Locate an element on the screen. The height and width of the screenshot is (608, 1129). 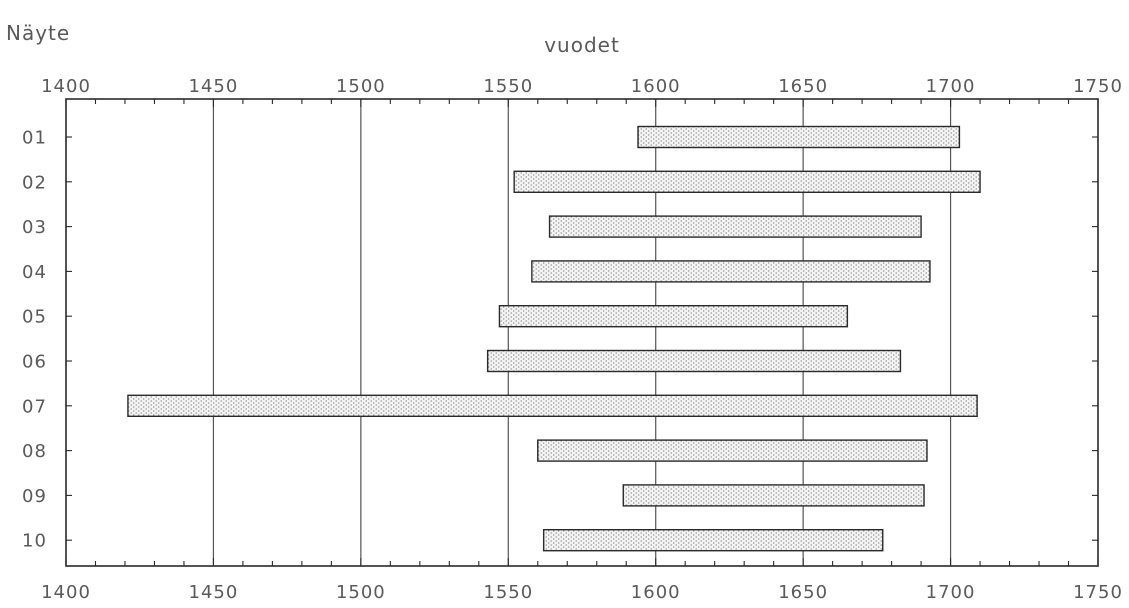
sample-label-03: 03 is located at coordinates (34, 227).